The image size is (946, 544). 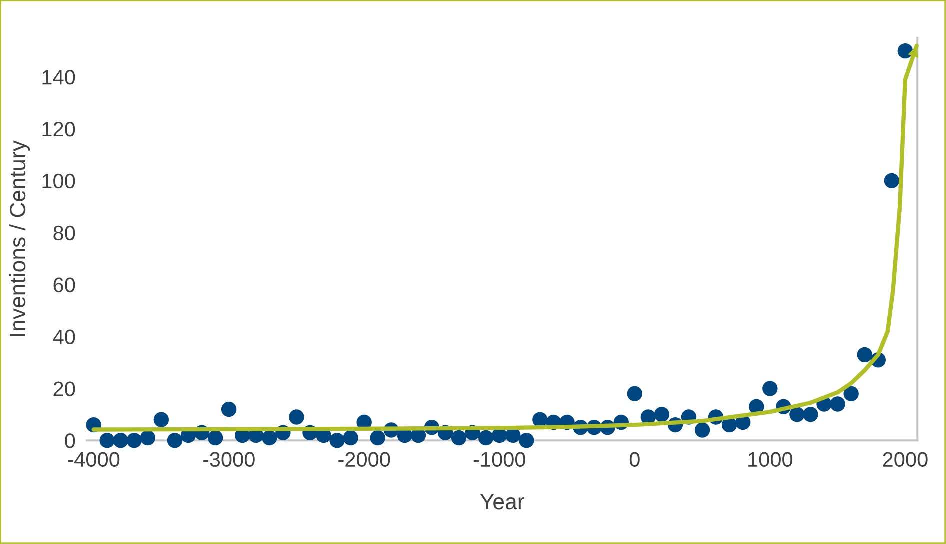 I want to click on x-tick-label: -3000, so click(x=229, y=460).